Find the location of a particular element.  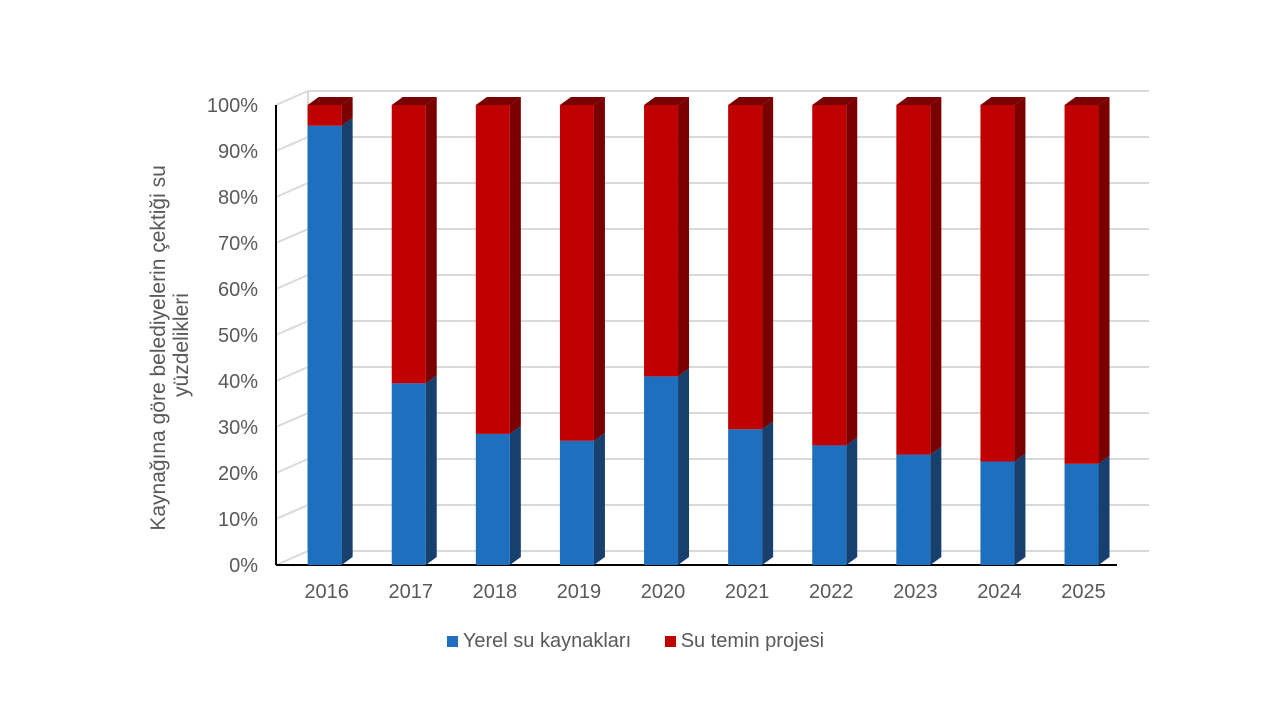

bar-1-2020 is located at coordinates (661, 241).